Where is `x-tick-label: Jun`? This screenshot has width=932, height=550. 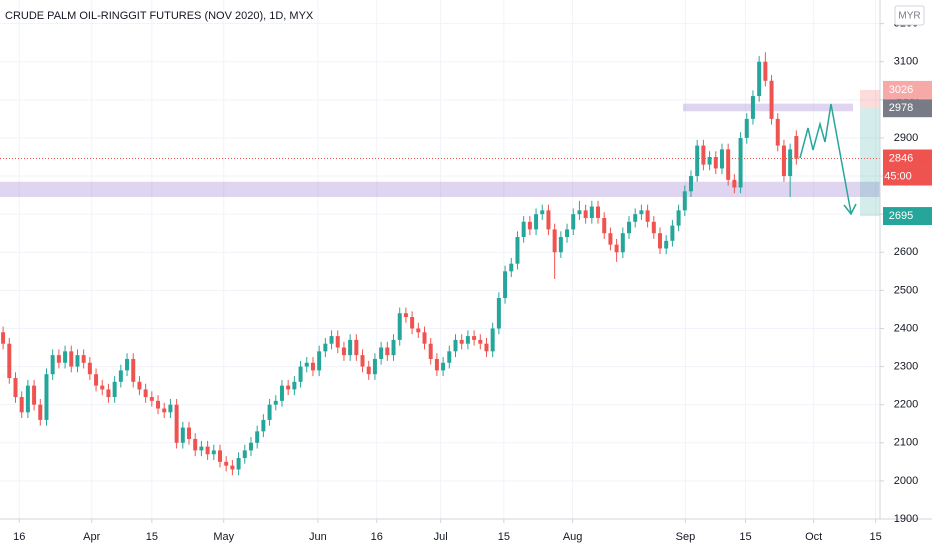 x-tick-label: Jun is located at coordinates (318, 537).